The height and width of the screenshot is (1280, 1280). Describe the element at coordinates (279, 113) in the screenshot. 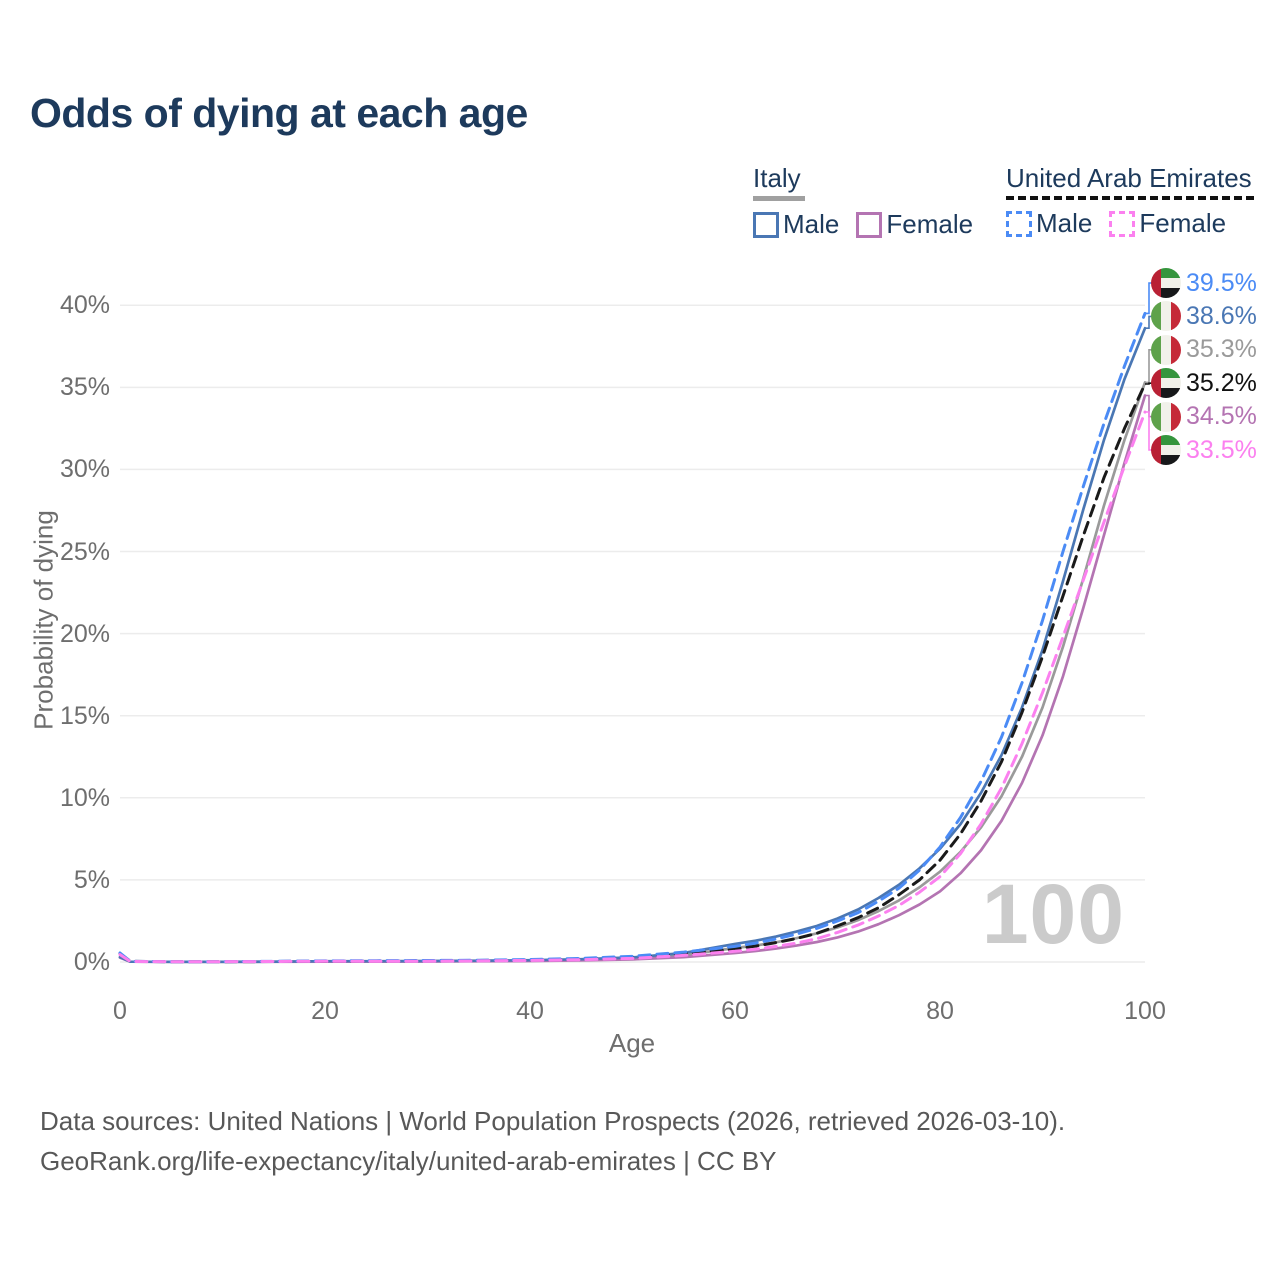

I see `page-title: Odds of dying at each age` at that location.